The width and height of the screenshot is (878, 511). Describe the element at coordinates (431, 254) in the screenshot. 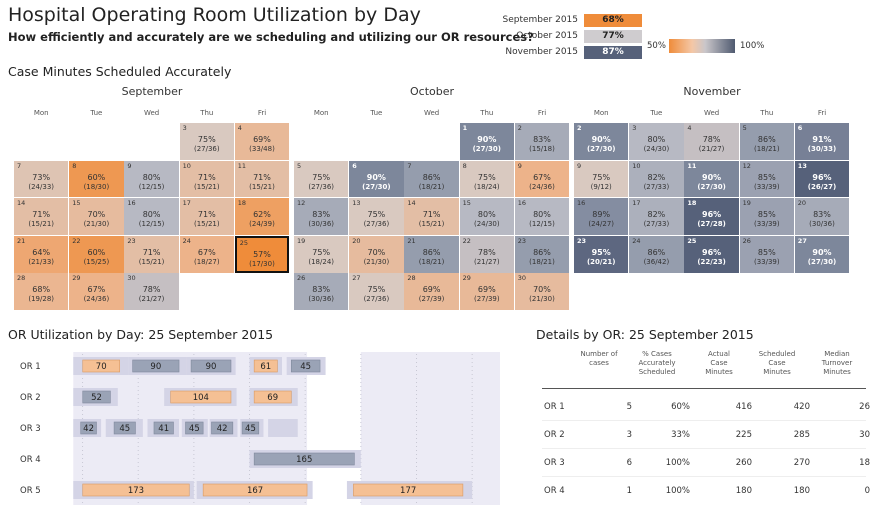

I see `calendar-day-cell: 21 86% (18/21)` at that location.